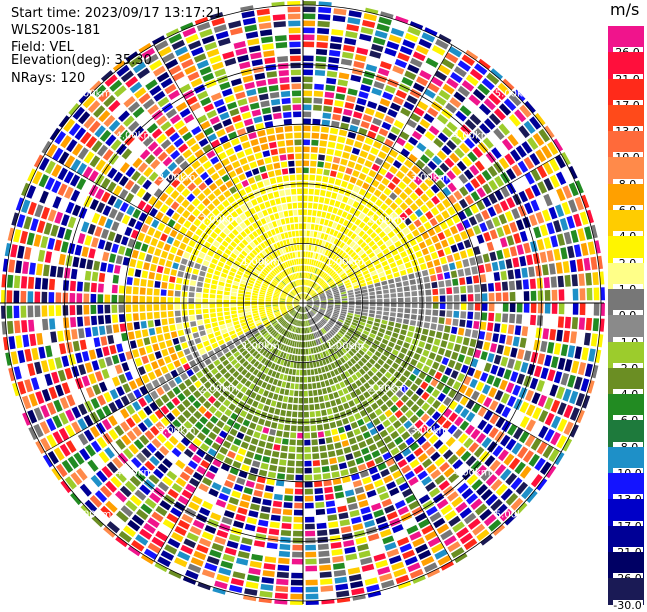 This screenshot has height=612, width=647. I want to click on colorbar-cell: -30.0, so click(626, 594).